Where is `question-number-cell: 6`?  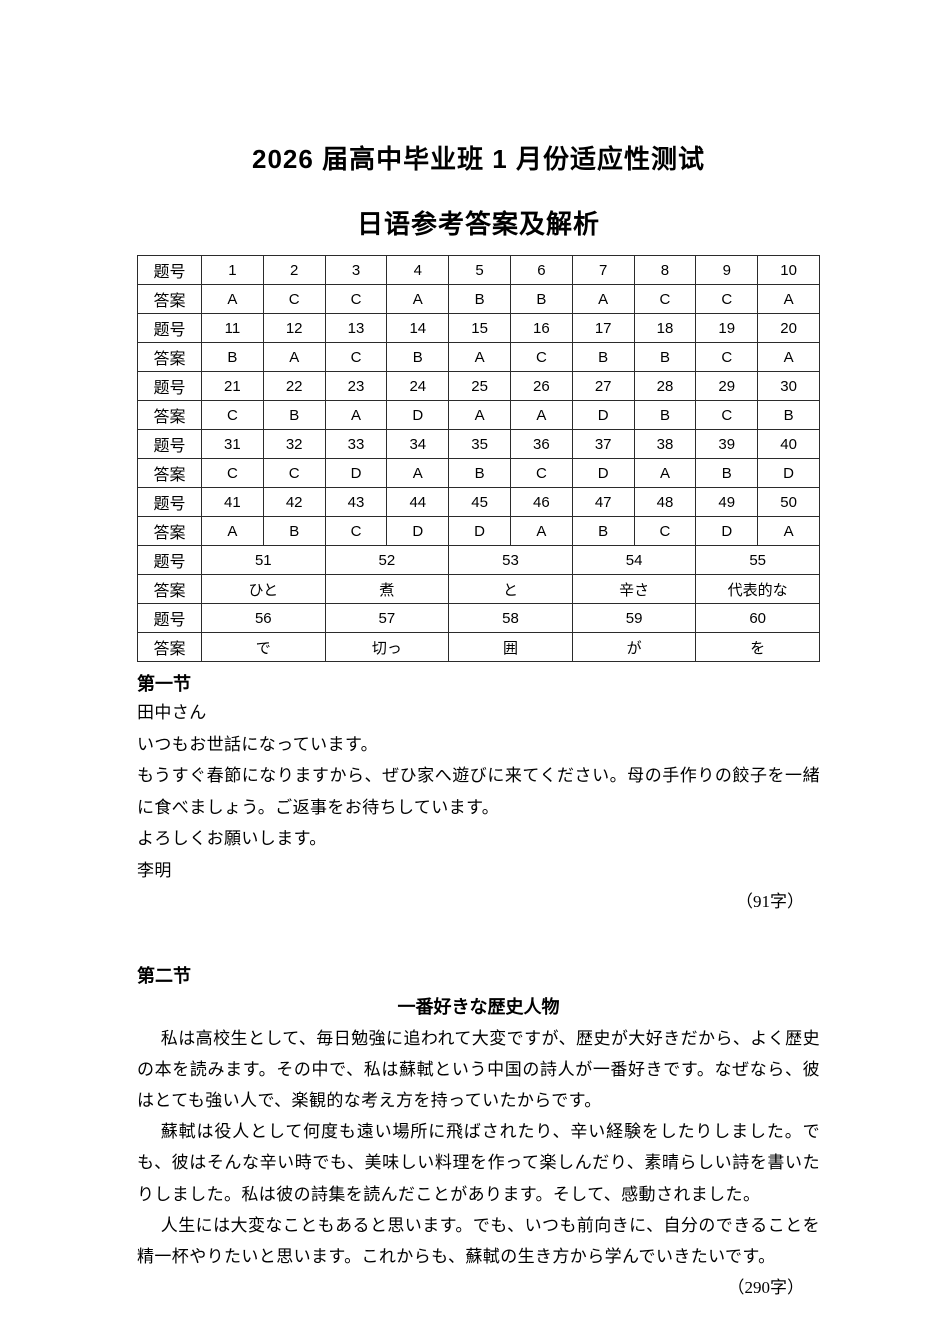
question-number-cell: 6 is located at coordinates (541, 270).